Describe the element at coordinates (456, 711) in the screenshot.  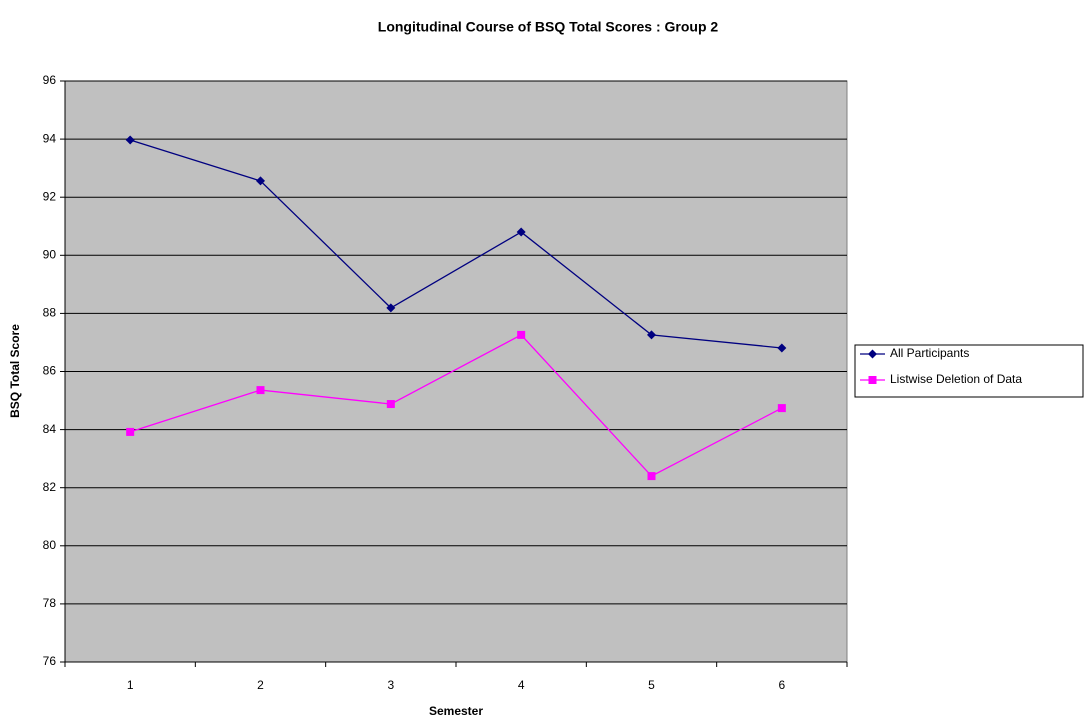
I see `x-axis-title: Semester` at that location.